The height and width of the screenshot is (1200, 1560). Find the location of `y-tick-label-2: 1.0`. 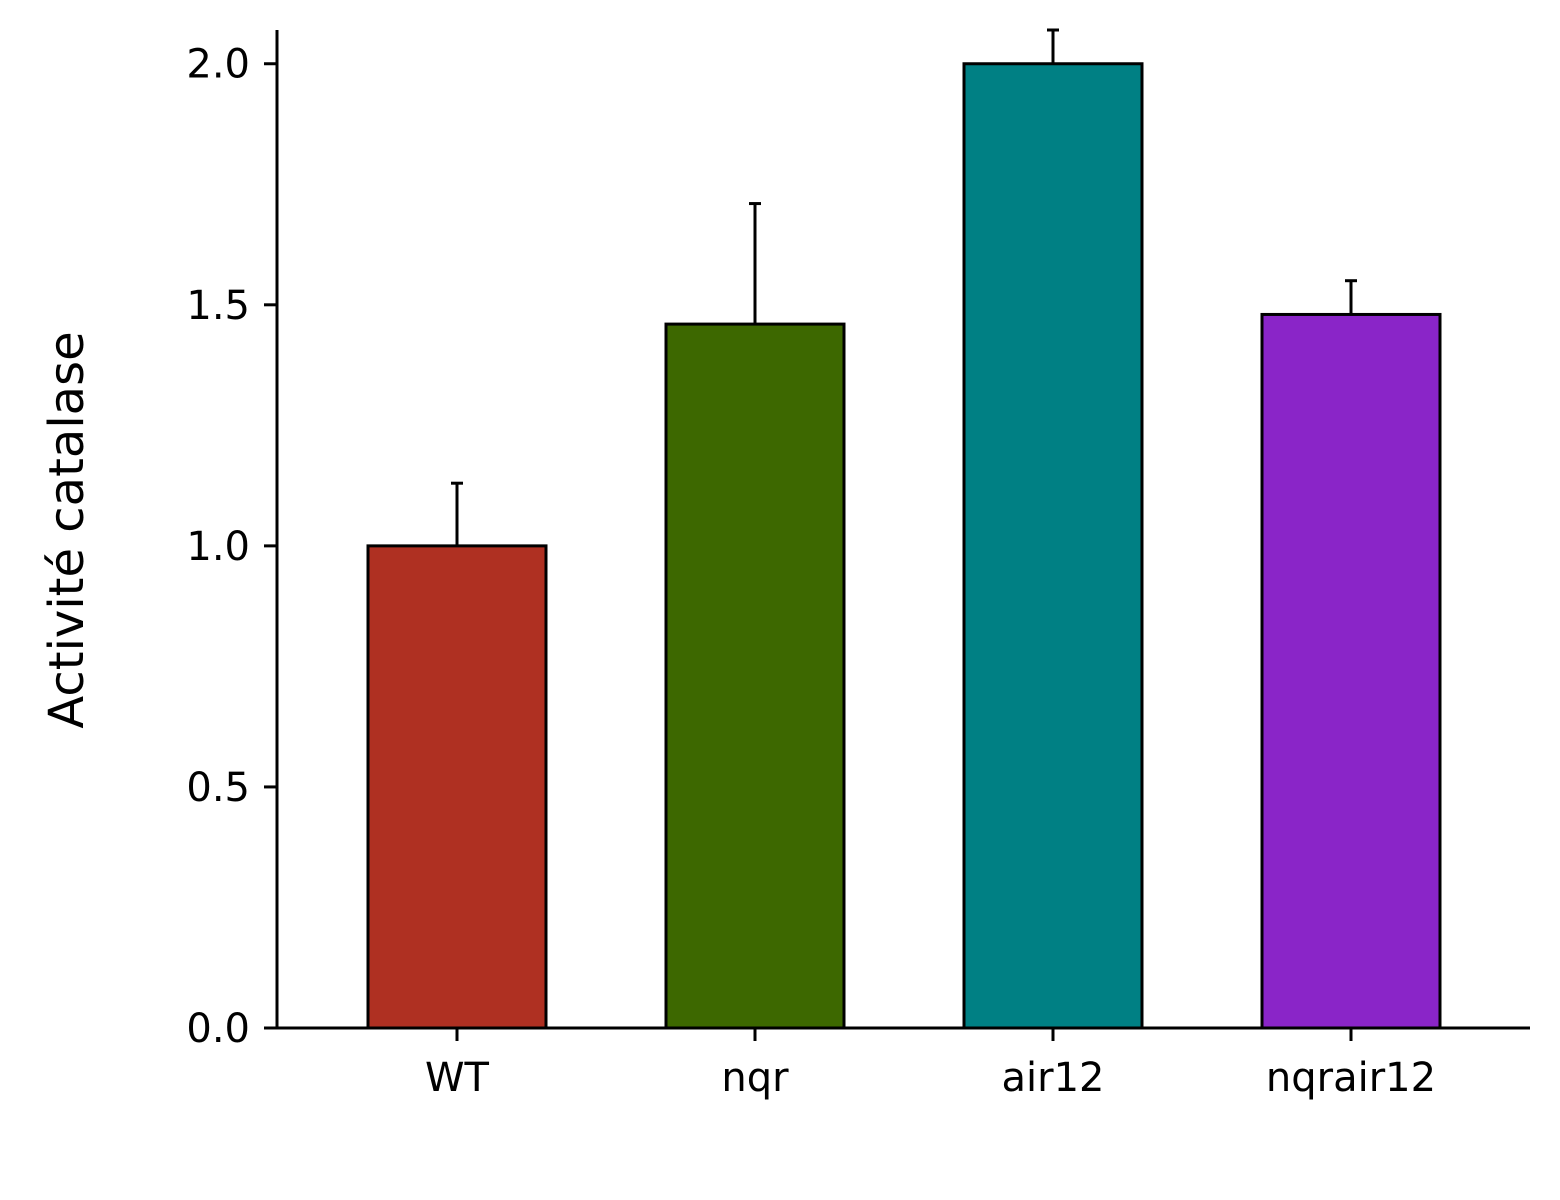

y-tick-label-2: 1.0 is located at coordinates (218, 547).